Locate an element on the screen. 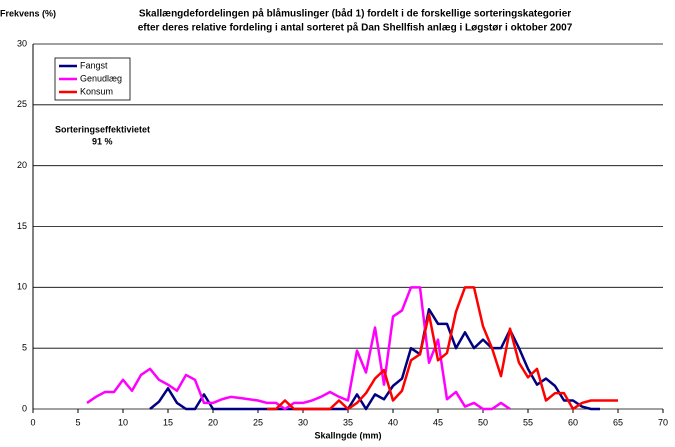  legend-label: Genudlæg is located at coordinates (101, 78).